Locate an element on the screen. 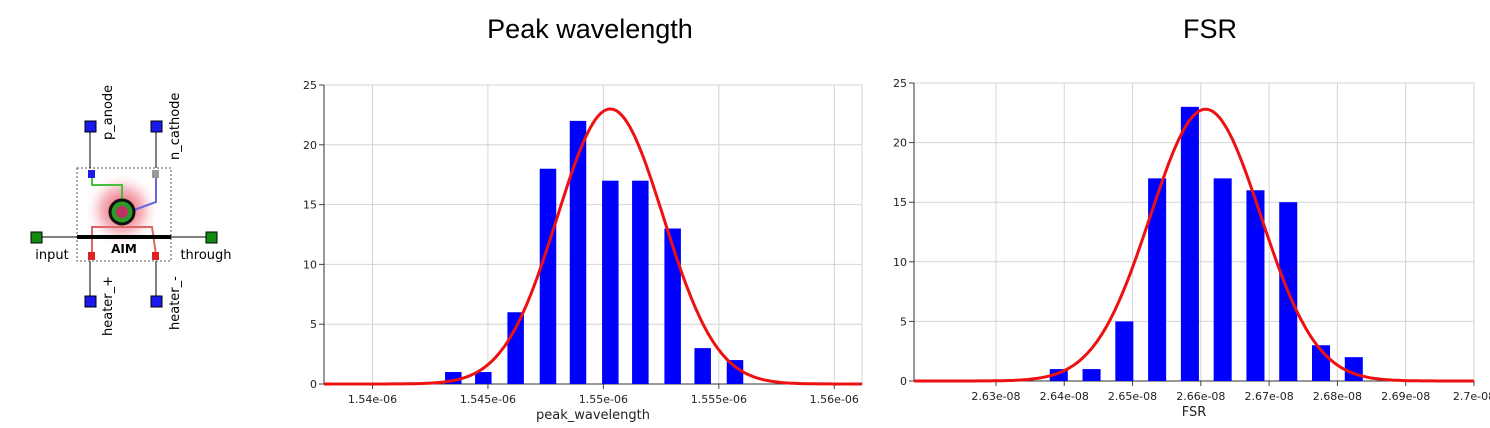  component-box is located at coordinates (124, 214).